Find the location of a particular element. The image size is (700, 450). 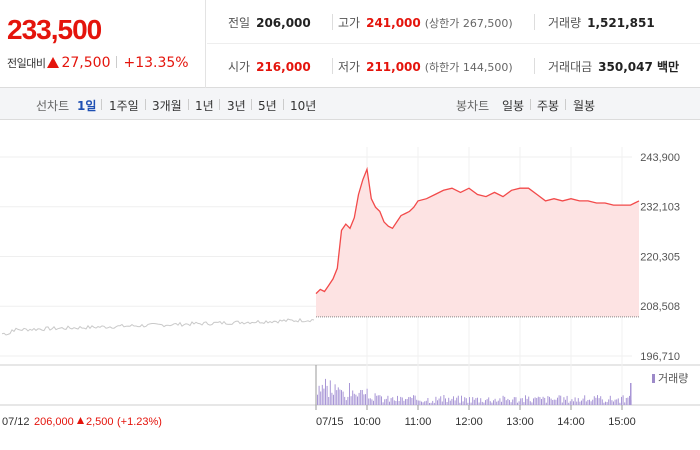

prev-date-label: 07/12 is located at coordinates (16, 422).